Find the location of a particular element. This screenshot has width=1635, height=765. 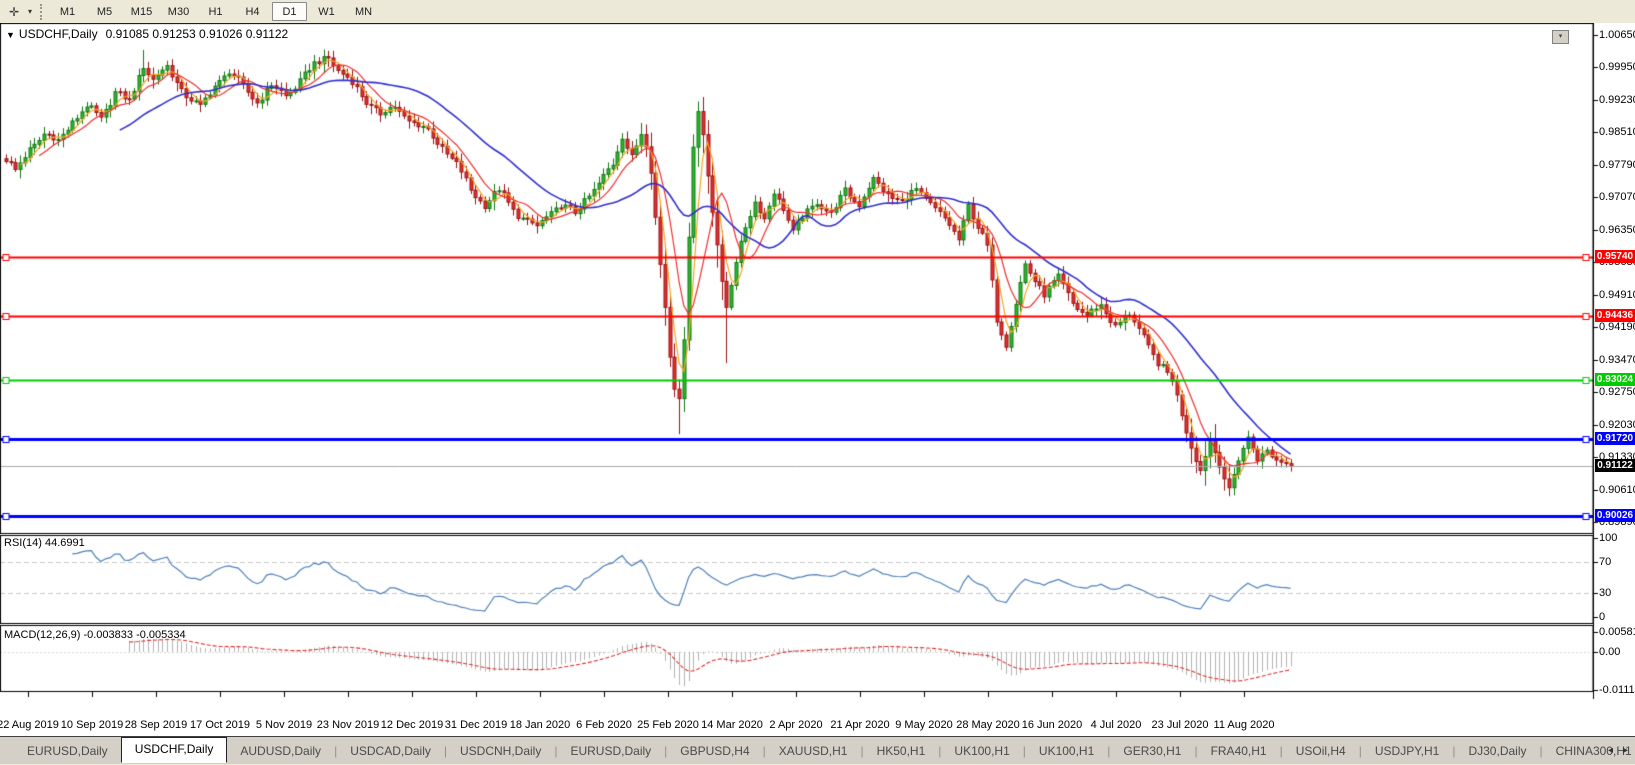

symbol-tab-xauusd-h1: XAUUSD,H1 is located at coordinates (813, 750).